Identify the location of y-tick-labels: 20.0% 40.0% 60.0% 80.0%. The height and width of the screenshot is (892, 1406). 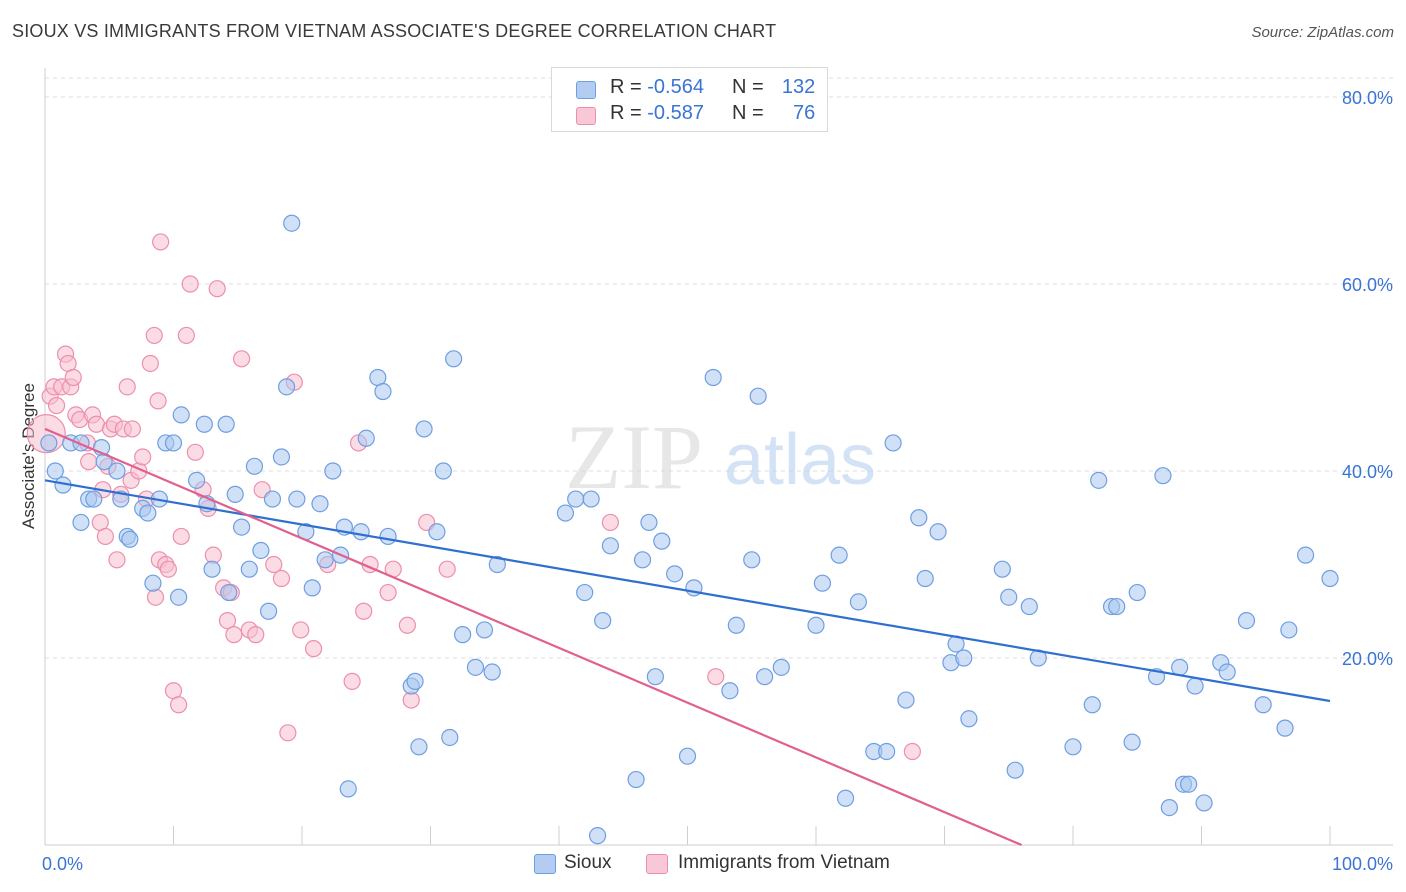
(1367, 378).